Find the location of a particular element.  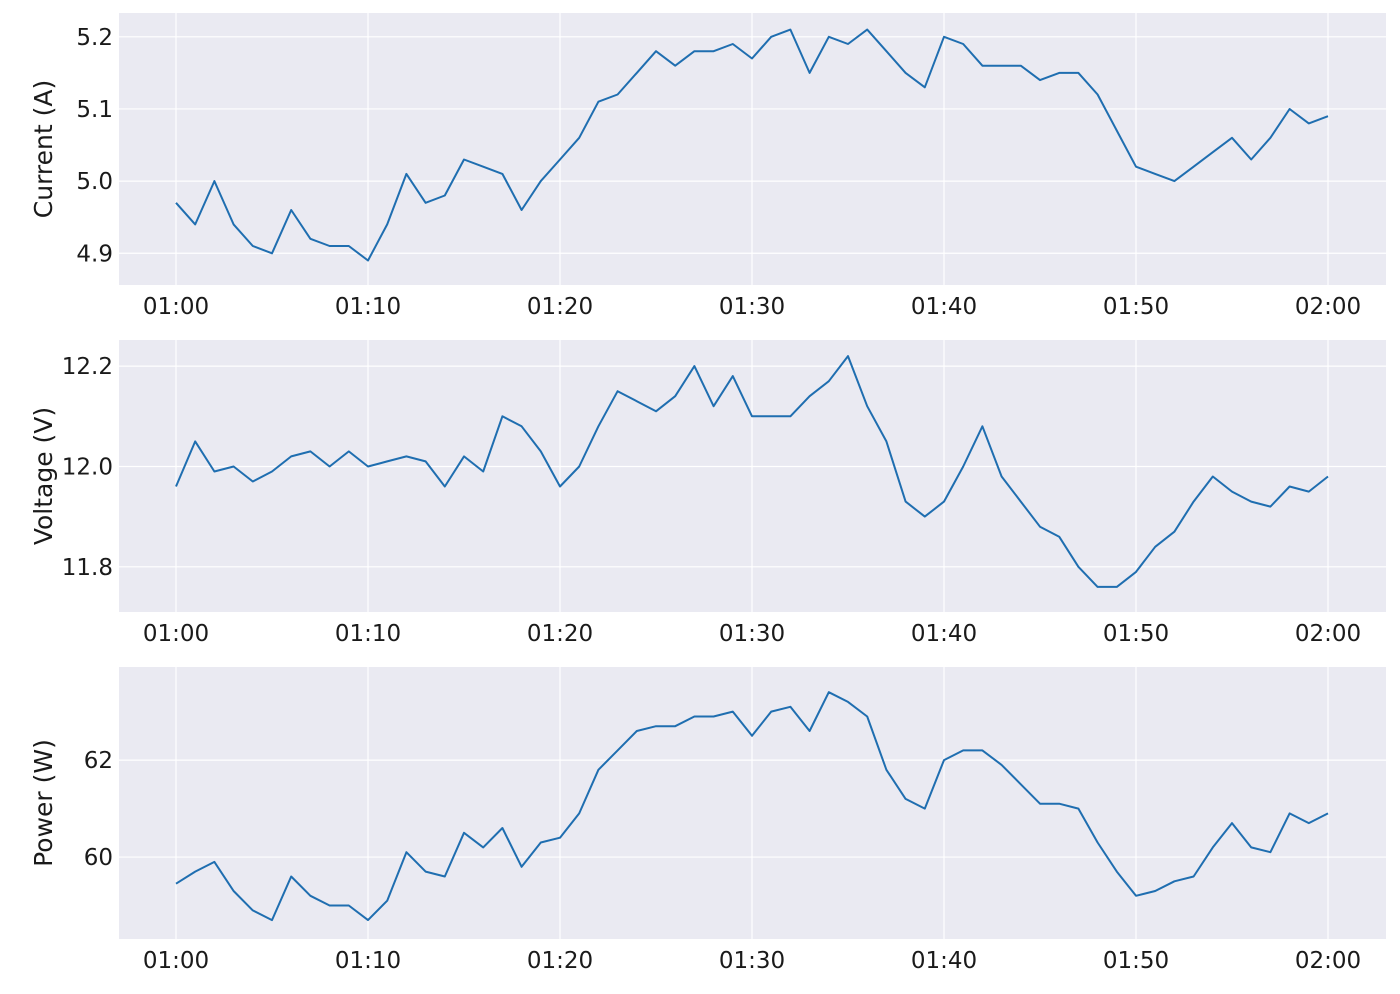

y-axis-label: Voltage (V) is located at coordinates (43, 476).